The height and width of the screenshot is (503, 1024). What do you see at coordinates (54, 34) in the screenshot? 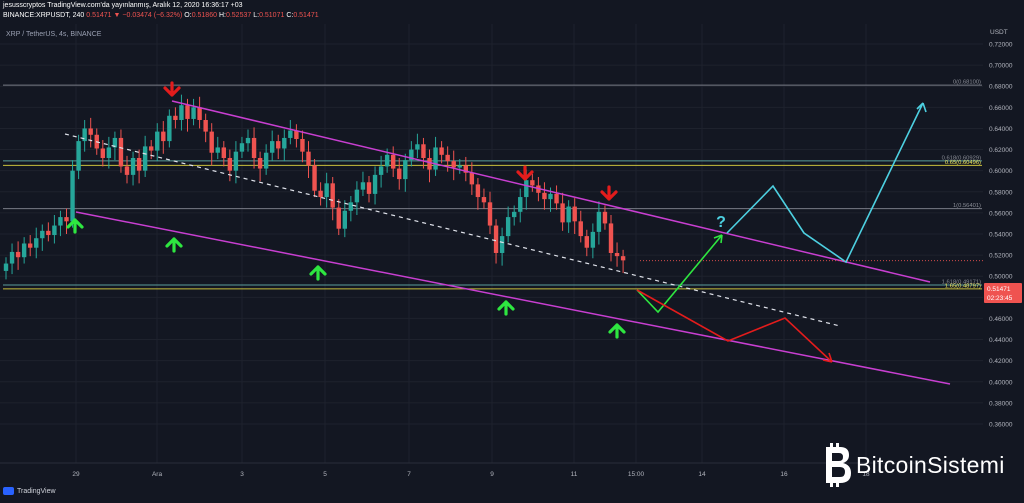
I see `symbol-title: XRP / TetherUS, 4s, BINANCE` at bounding box center [54, 34].